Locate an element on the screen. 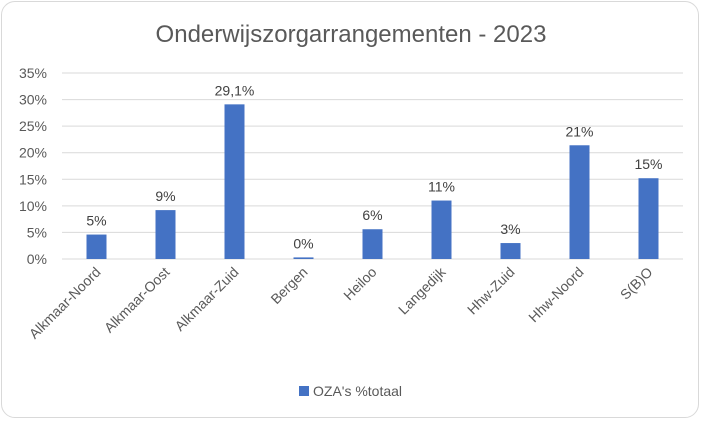  y-tick-label: 5% is located at coordinates (37, 232).